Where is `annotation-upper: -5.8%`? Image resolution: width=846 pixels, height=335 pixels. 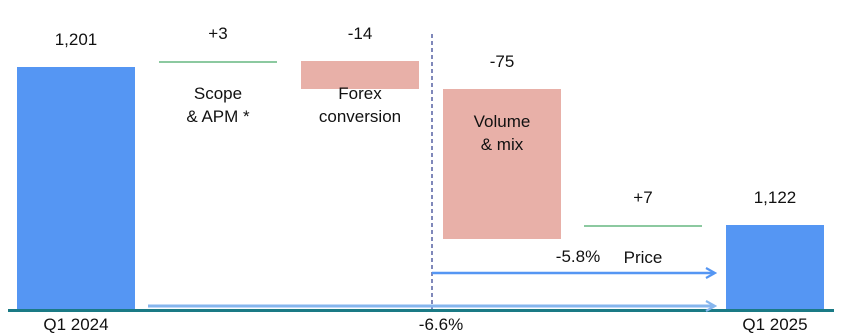 annotation-upper: -5.8% is located at coordinates (578, 256).